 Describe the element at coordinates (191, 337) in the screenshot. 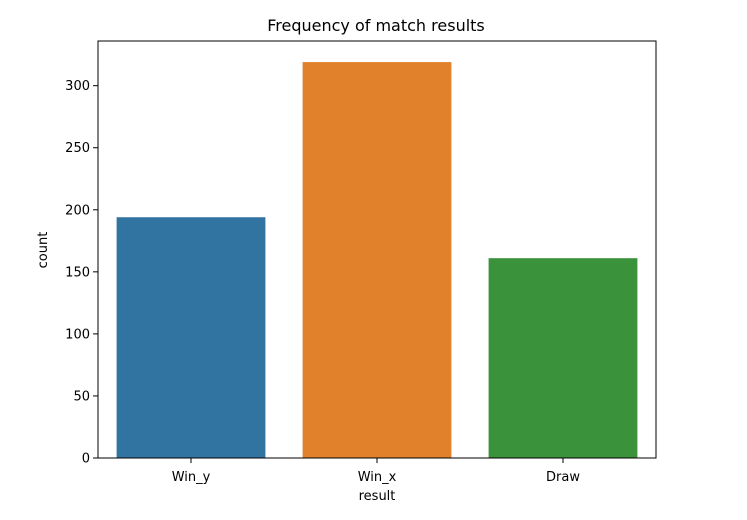

I see `bar-win-y` at that location.